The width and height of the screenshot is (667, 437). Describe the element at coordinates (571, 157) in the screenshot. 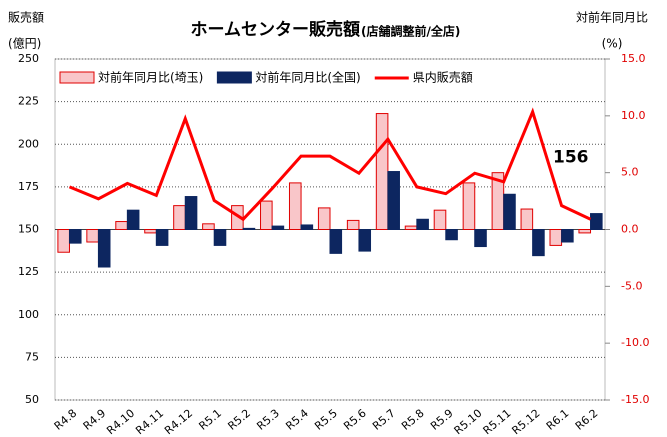

I see `data-label: 156` at that location.